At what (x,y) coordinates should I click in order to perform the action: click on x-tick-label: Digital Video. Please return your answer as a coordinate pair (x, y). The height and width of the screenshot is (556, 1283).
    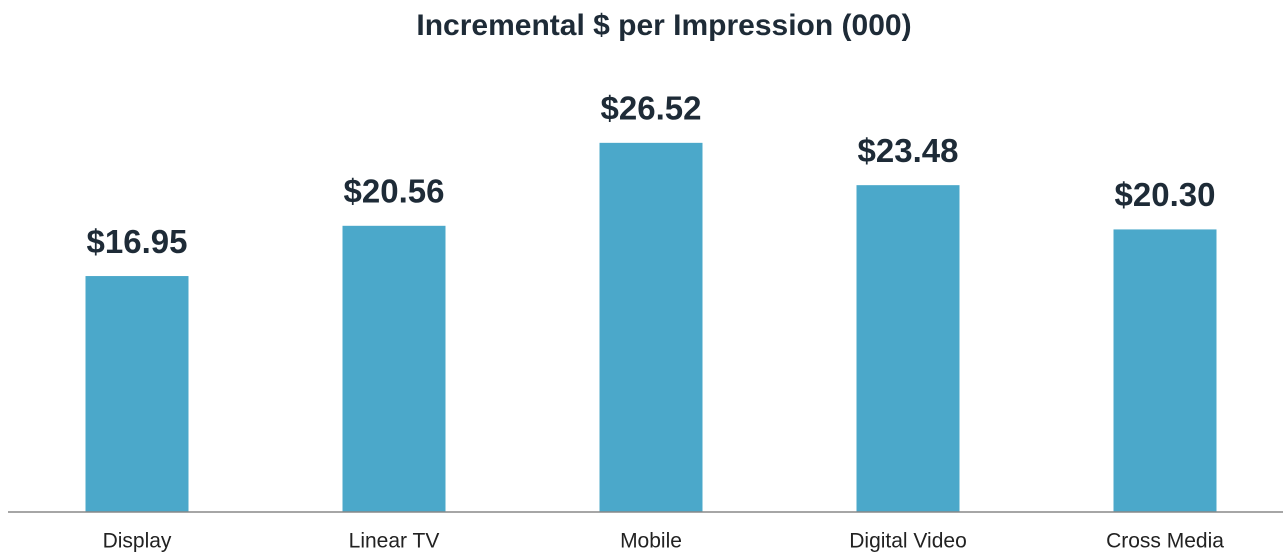
    Looking at the image, I should click on (908, 541).